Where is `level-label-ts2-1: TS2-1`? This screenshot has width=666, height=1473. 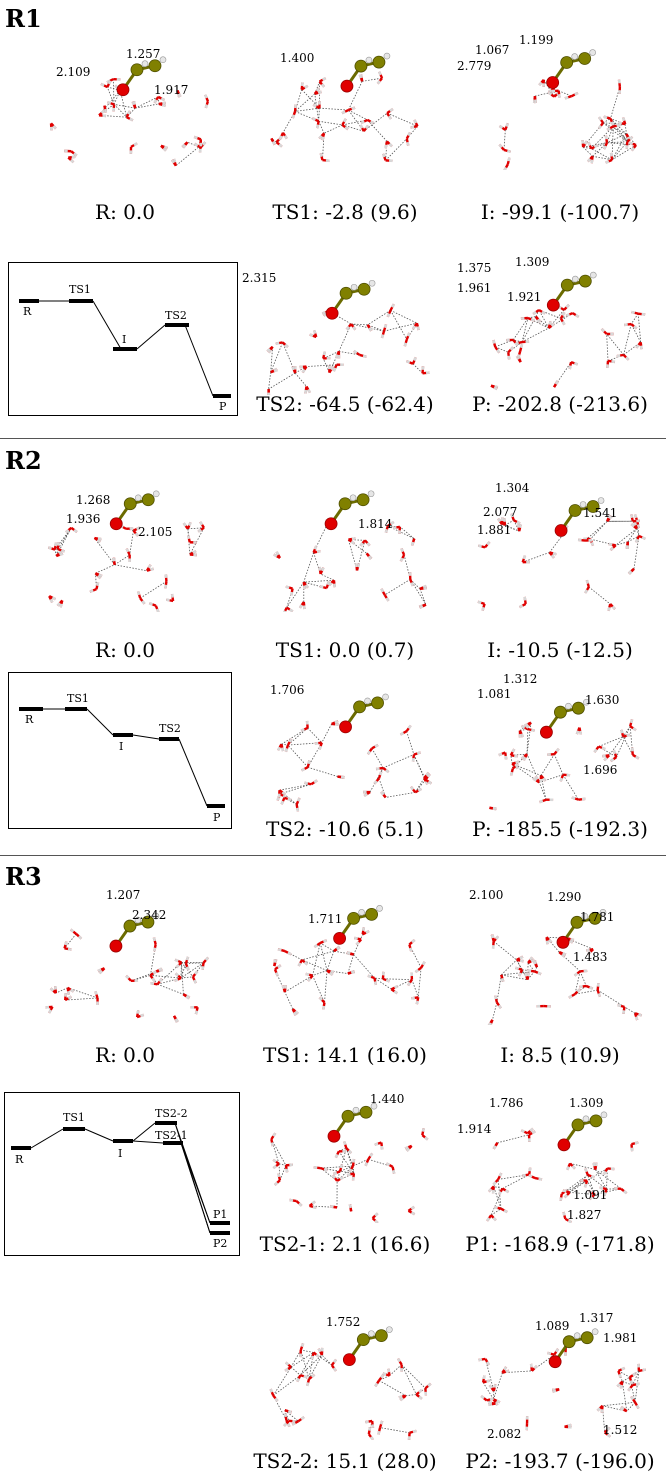 level-label-ts2-1: TS2-1 is located at coordinates (171, 1135).